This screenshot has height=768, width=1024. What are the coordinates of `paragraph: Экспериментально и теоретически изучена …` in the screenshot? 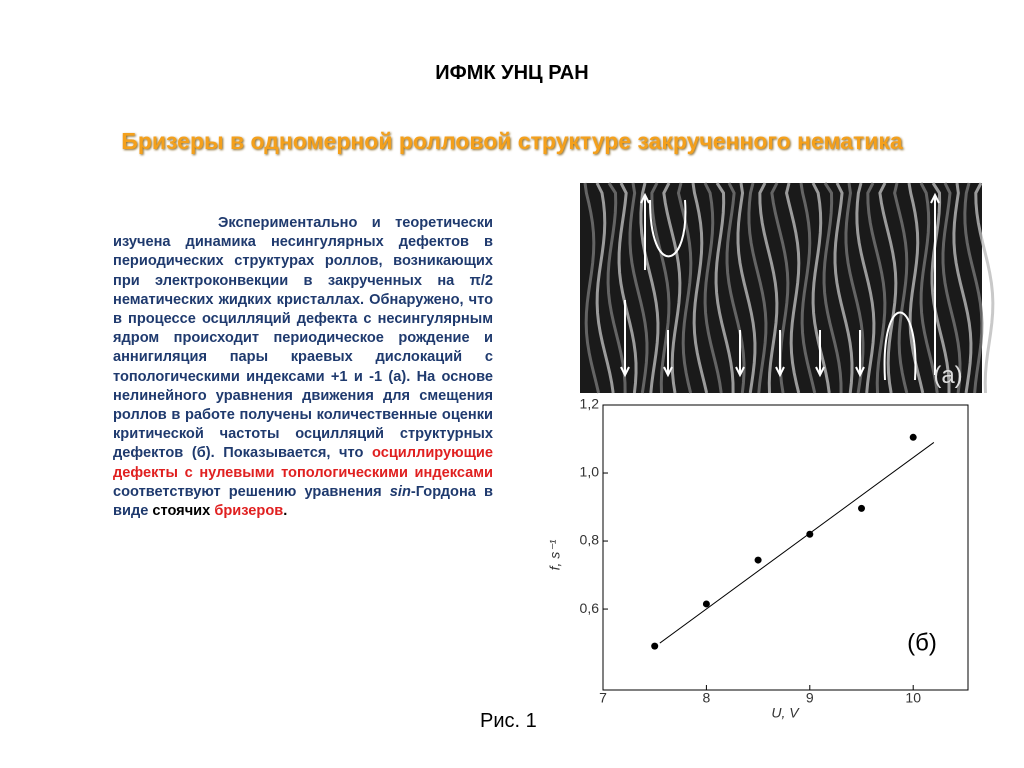 It's located at (303, 367).